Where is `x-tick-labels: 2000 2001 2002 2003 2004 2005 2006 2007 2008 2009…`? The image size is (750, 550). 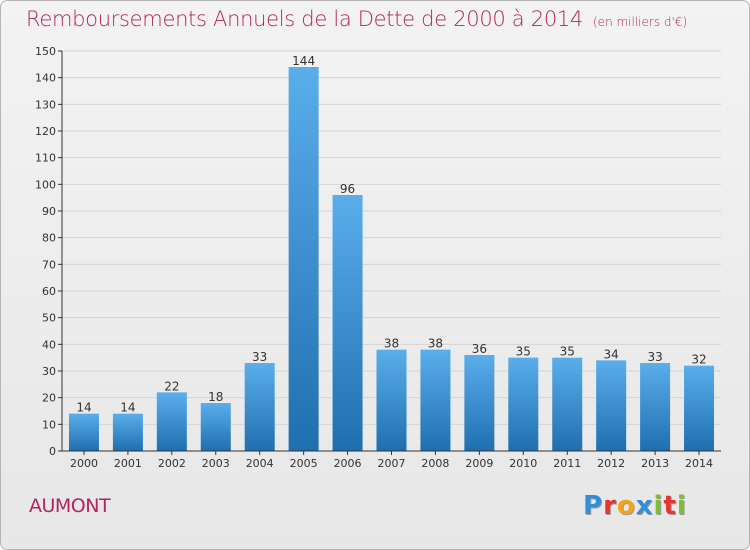
x-tick-labels: 2000 2001 2002 2003 2004 2005 2006 2007 2008 2009… is located at coordinates (391, 460).